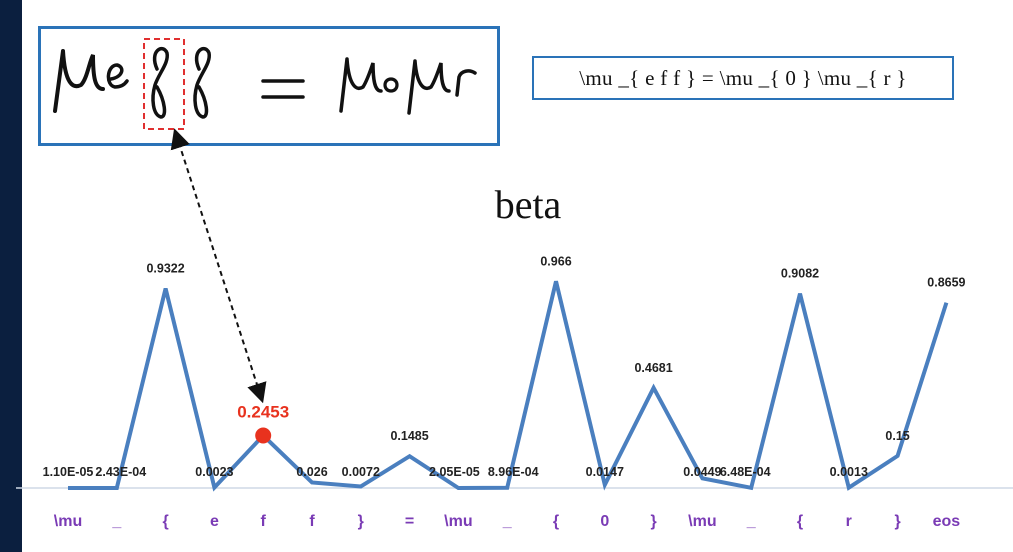  I want to click on chart-title: beta, so click(528, 204).